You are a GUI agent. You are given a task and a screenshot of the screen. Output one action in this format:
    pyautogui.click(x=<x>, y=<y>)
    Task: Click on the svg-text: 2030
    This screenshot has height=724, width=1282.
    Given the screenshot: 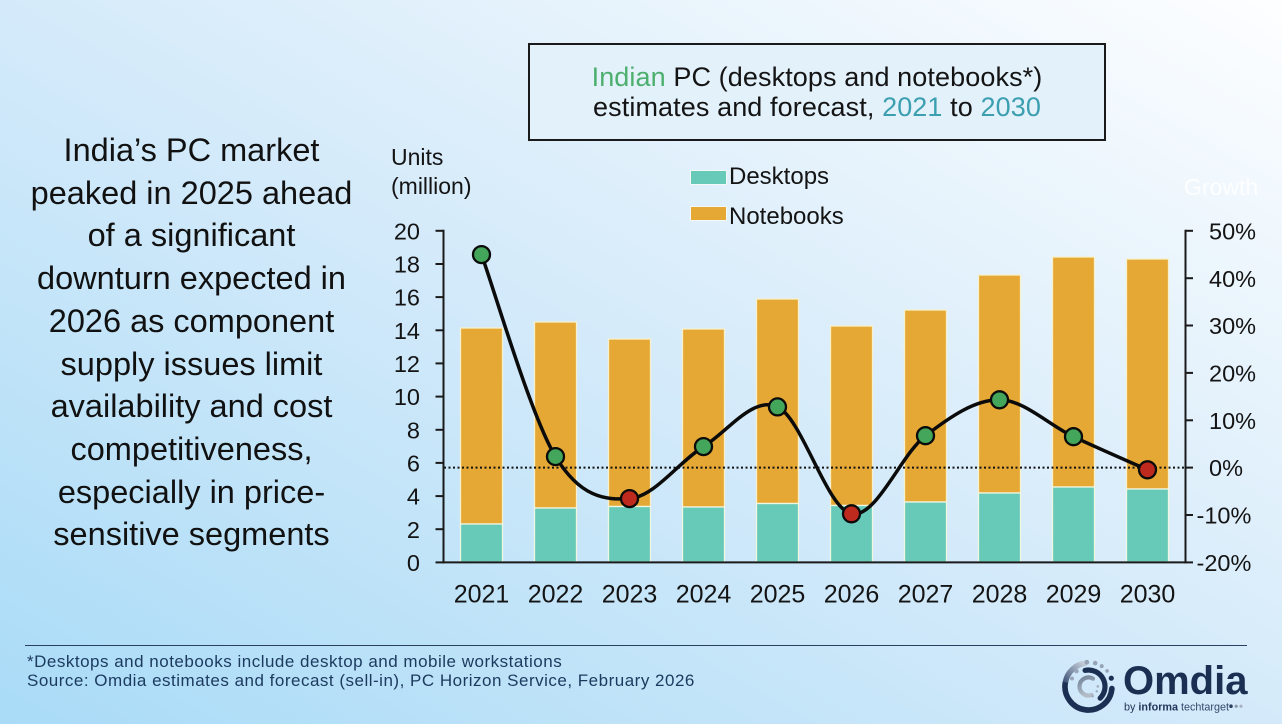 What is the action you would take?
    pyautogui.click(x=1148, y=595)
    